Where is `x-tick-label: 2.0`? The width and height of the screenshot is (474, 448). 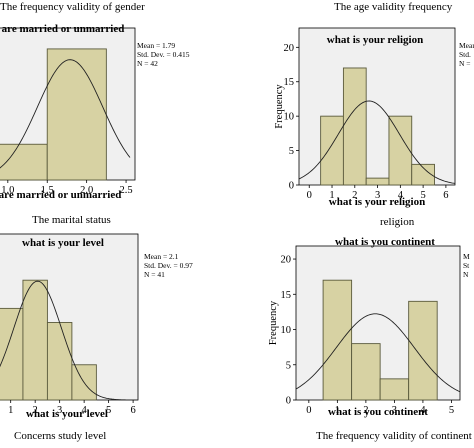 x-tick-label: 2.0 is located at coordinates (86, 190).